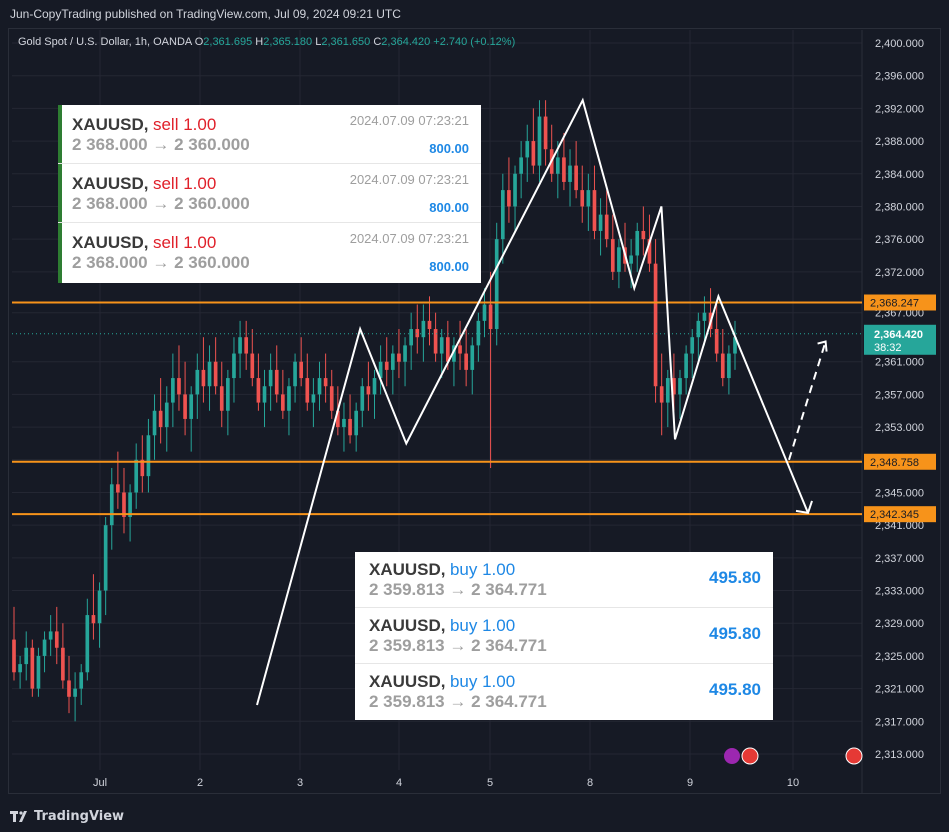 The image size is (949, 832). Describe the element at coordinates (105, 42) in the screenshot. I see `ohlc-symbol: Gold Spot / U.S. Dollar, 1h, OANDA` at that location.